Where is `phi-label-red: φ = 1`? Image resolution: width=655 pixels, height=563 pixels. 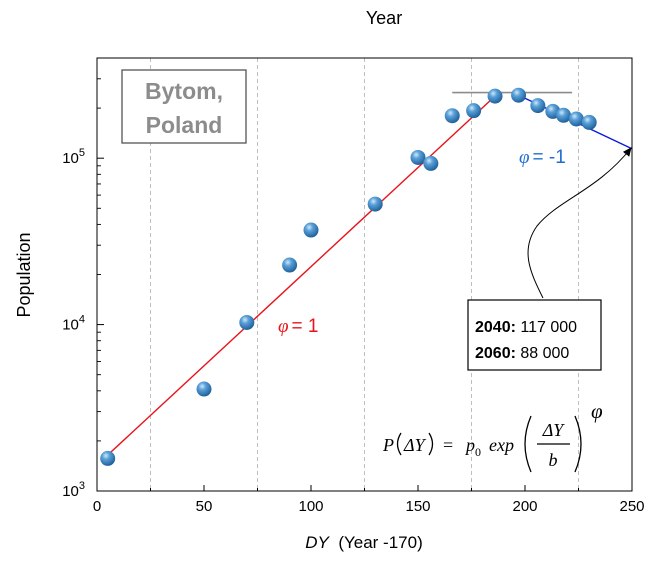 phi-label-red: φ = 1 is located at coordinates (298, 326).